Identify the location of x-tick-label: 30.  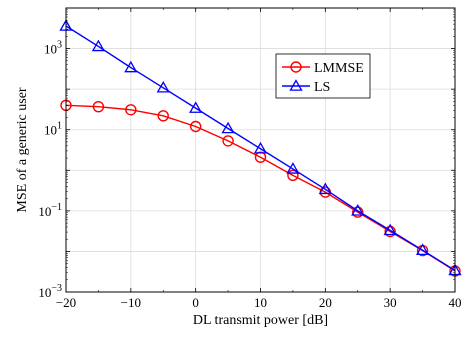
(390, 302).